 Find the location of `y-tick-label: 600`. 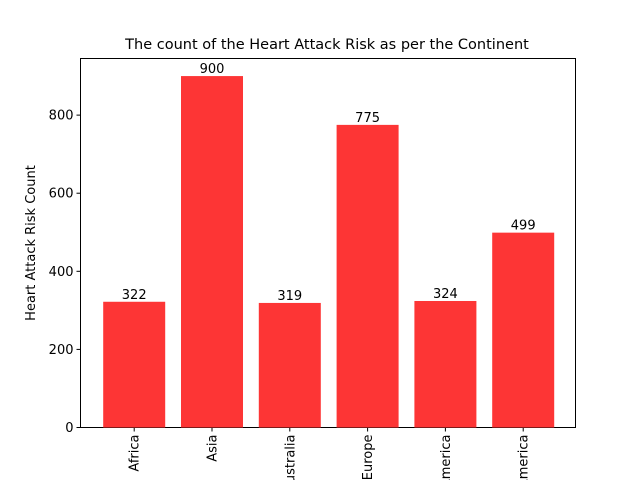

y-tick-label: 600 is located at coordinates (61, 194).